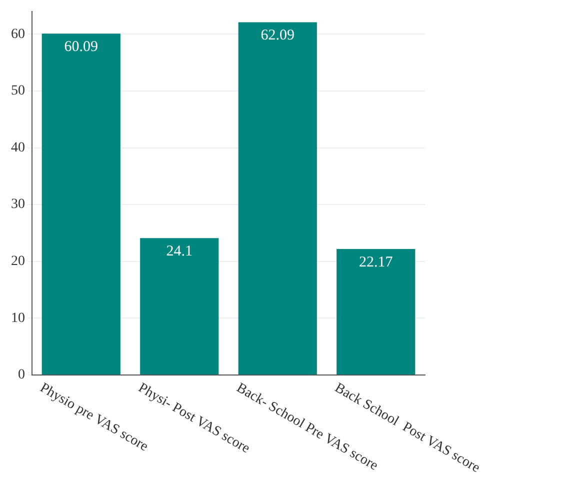 The width and height of the screenshot is (561, 495). Describe the element at coordinates (21, 375) in the screenshot. I see `y-tick-label: 0` at that location.